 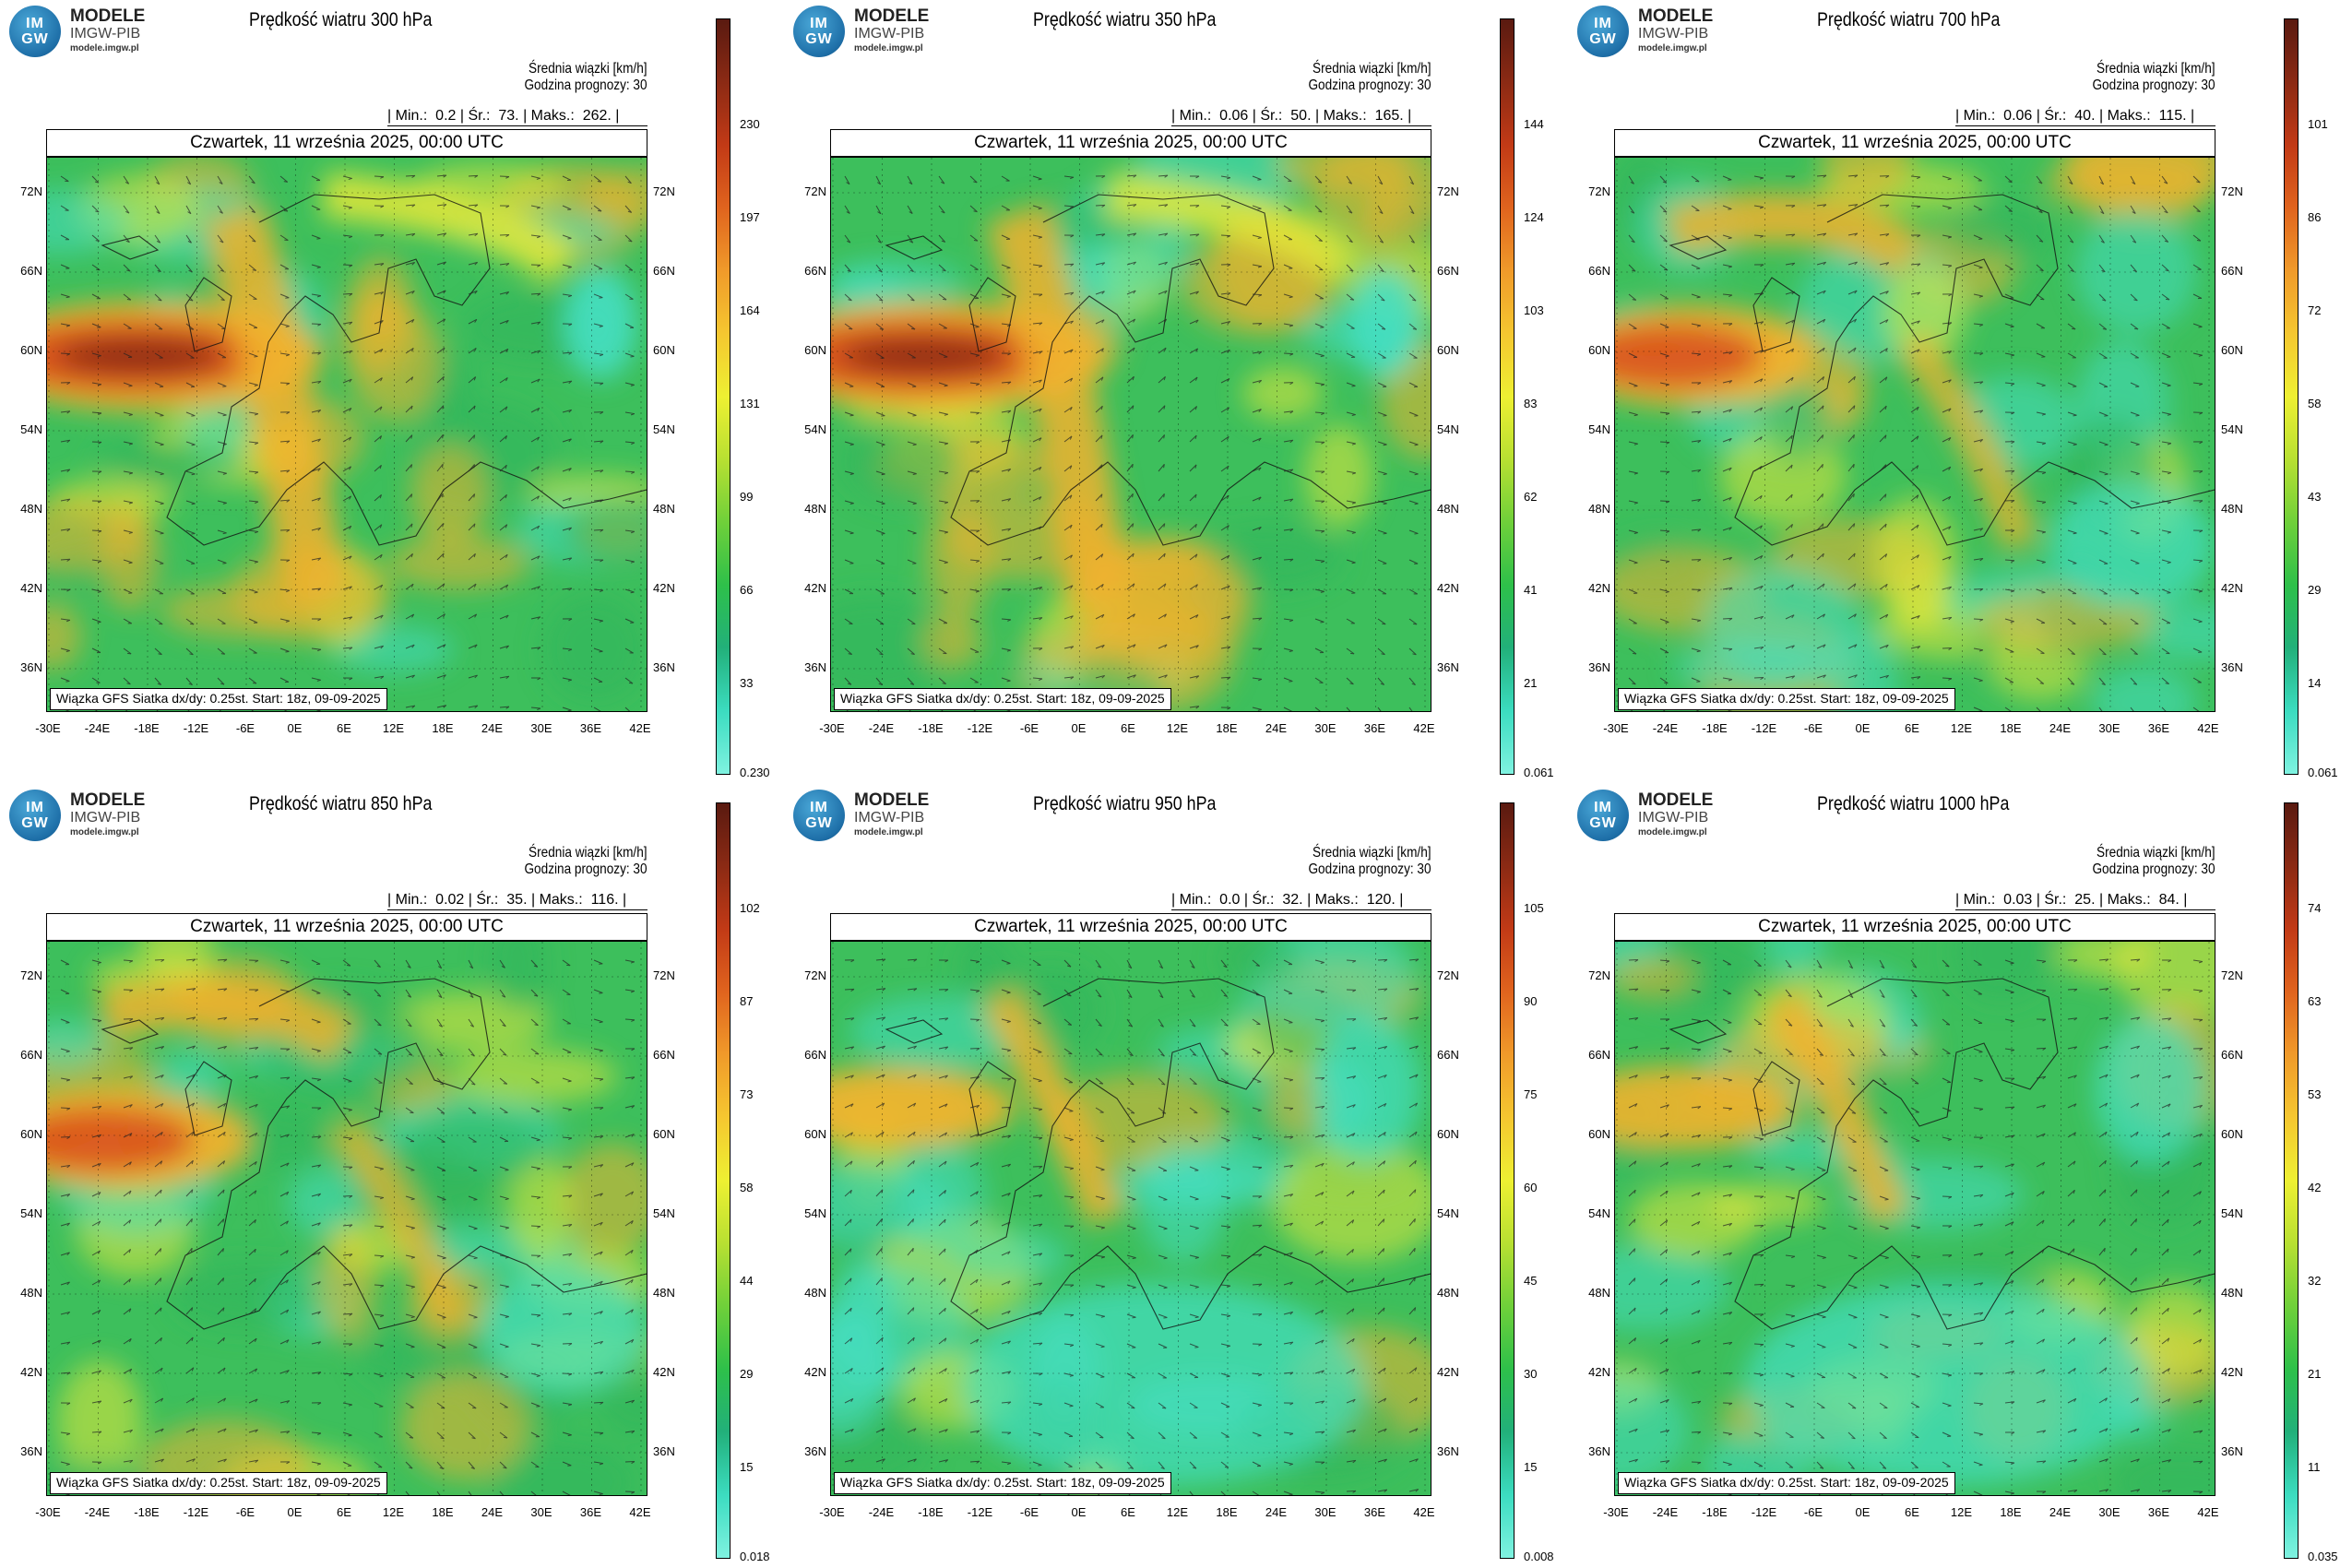 I want to click on logo-text: MODELE IMGW-PIB modele.imgw.pl, so click(x=891, y=30).